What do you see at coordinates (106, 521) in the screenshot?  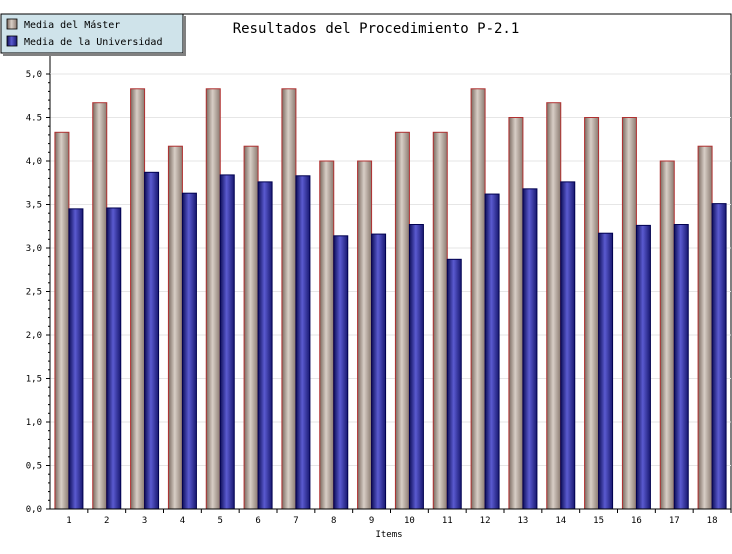 I see `x-tick-label: 2` at bounding box center [106, 521].